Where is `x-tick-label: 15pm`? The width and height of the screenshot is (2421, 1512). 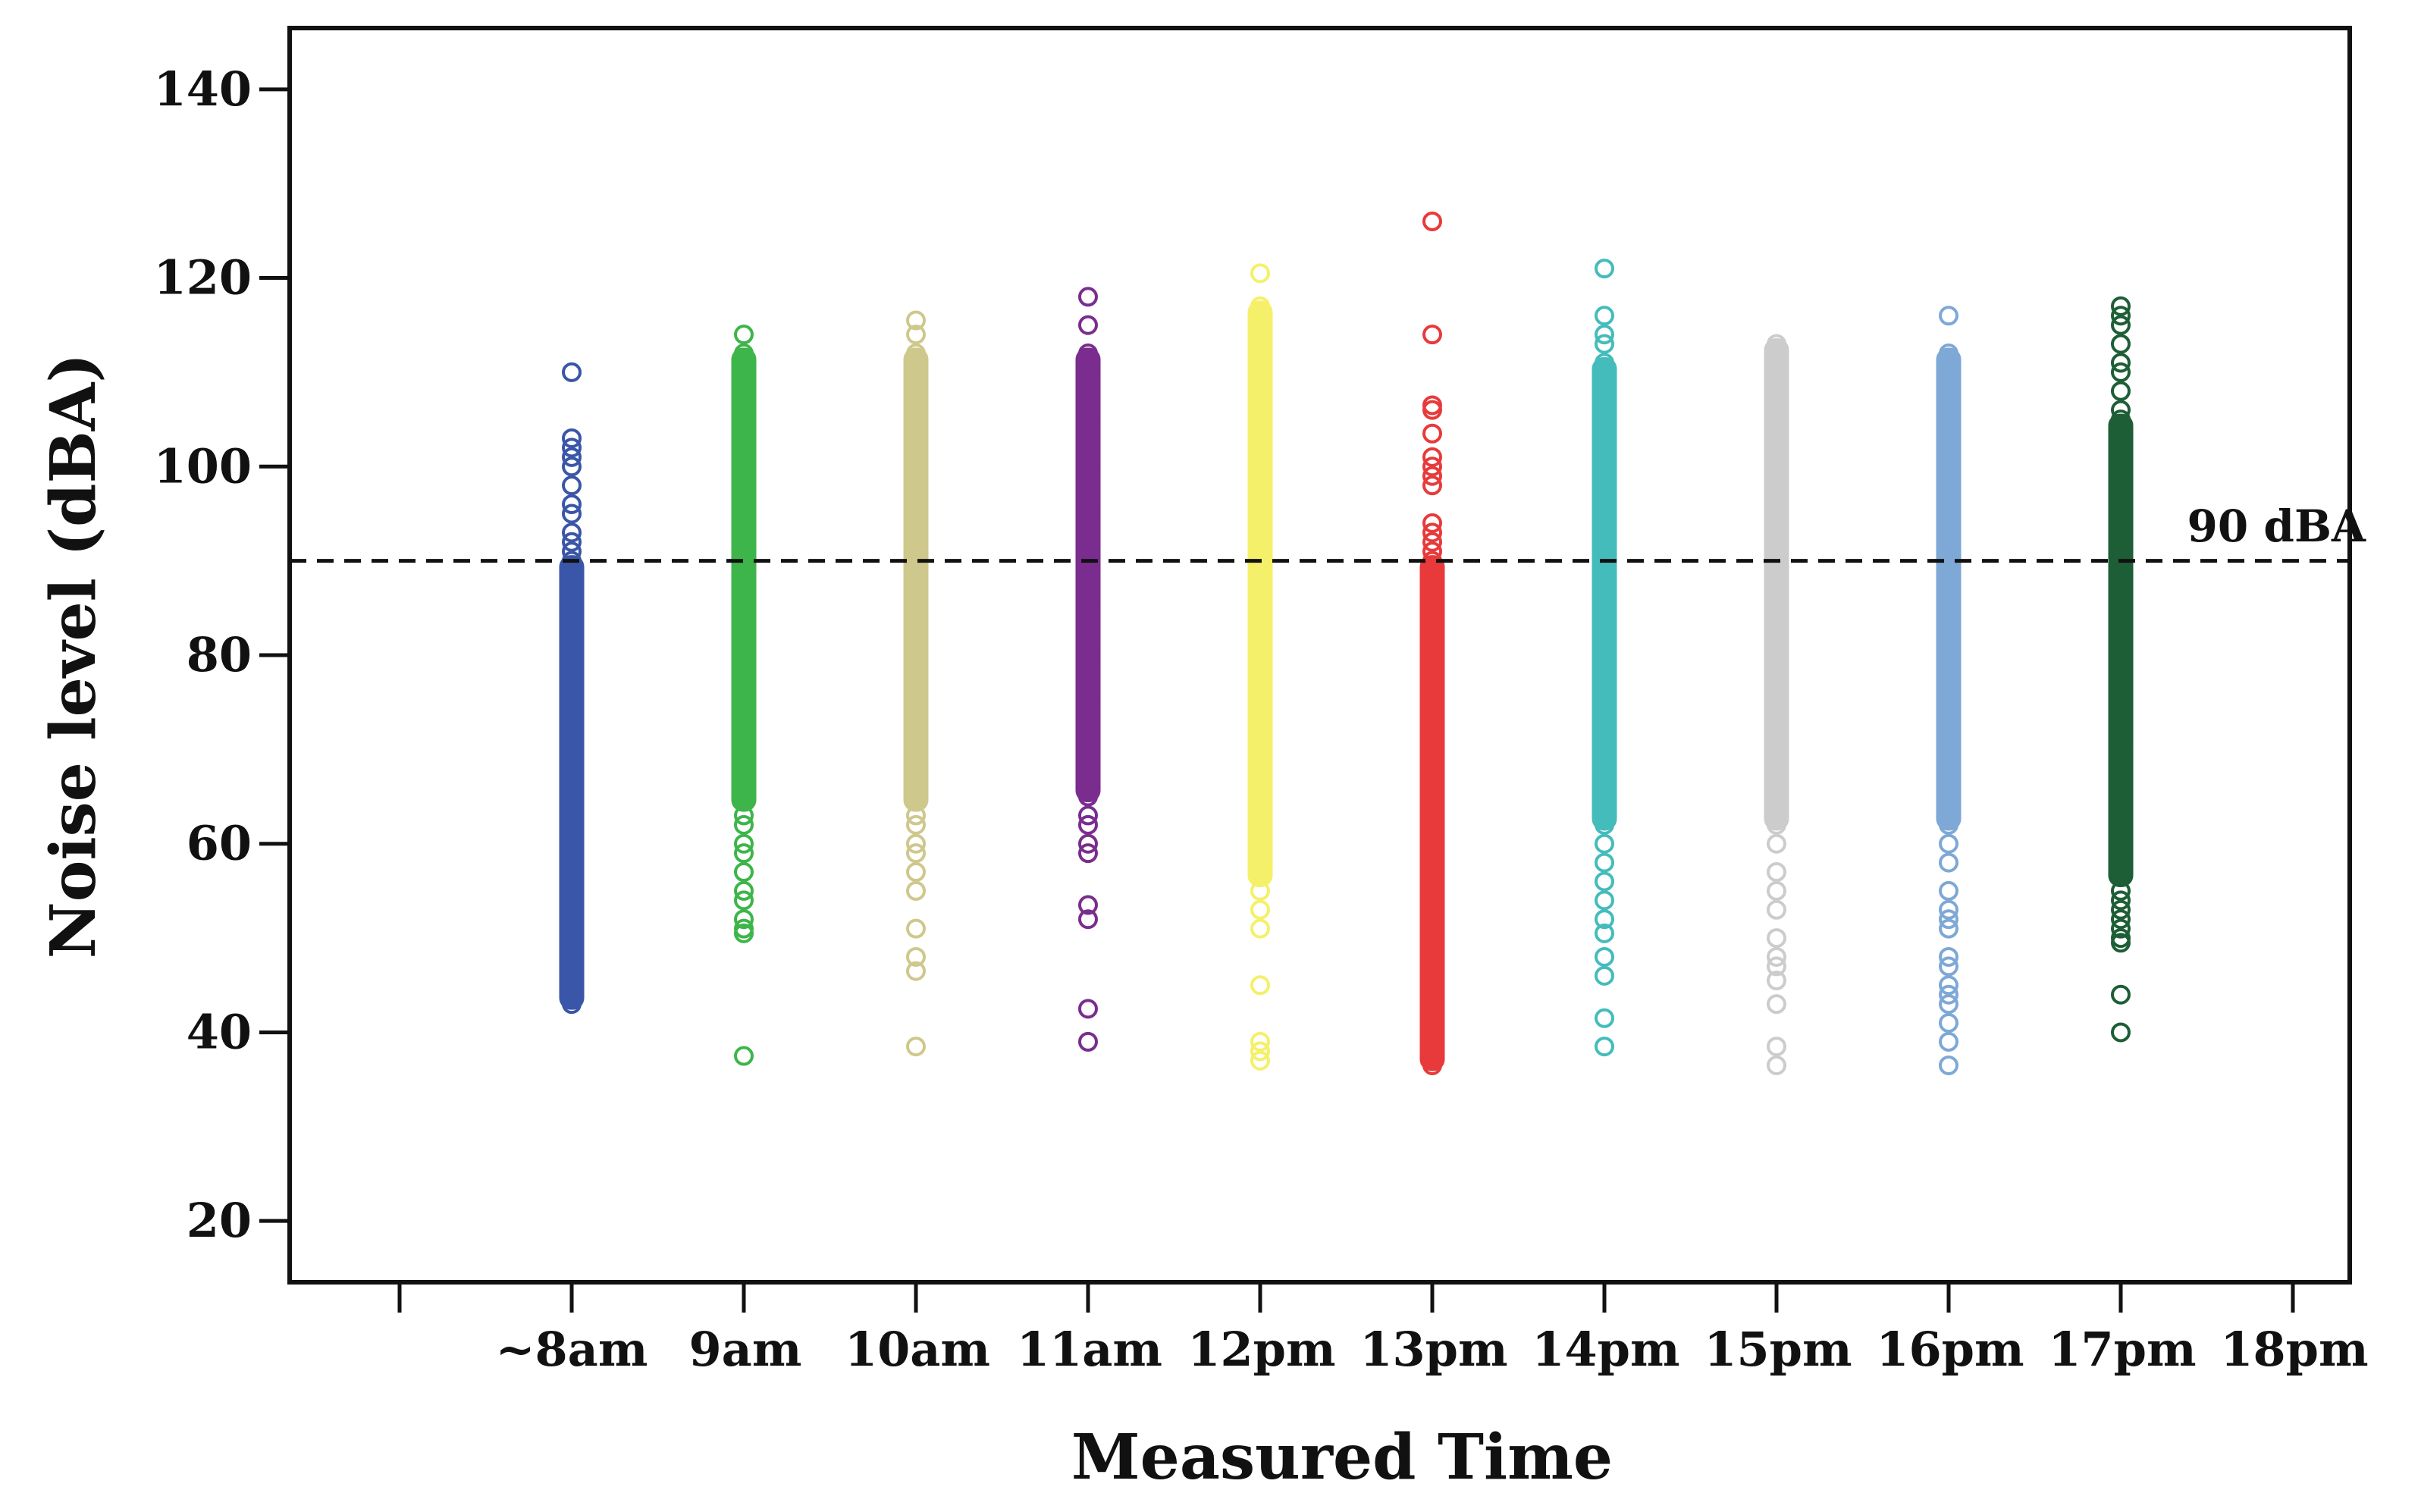 x-tick-label: 15pm is located at coordinates (1778, 1349).